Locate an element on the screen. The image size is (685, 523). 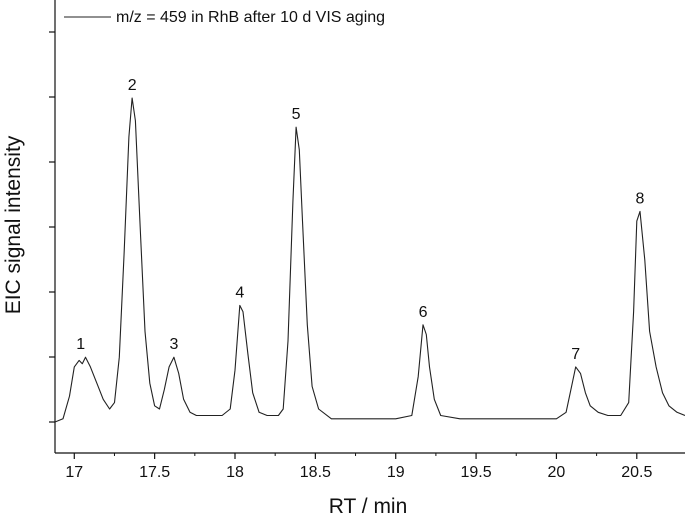
peak-label-1: 1 is located at coordinates (80, 344).